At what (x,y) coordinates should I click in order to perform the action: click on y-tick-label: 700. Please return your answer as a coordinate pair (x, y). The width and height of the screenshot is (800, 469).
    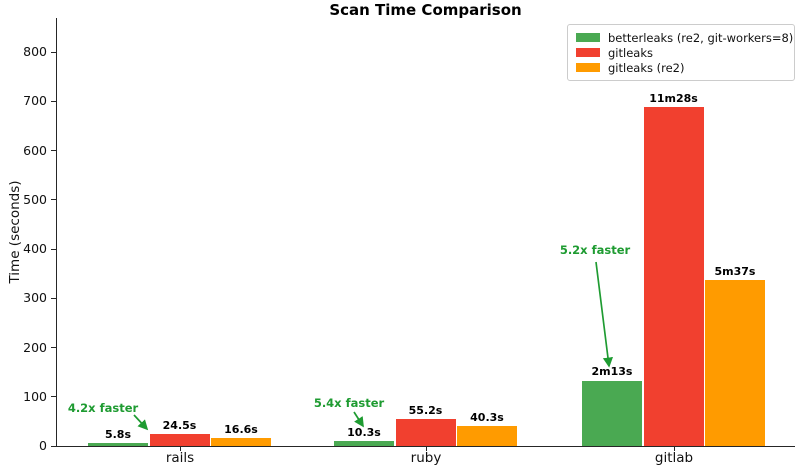
    Looking at the image, I should click on (35, 101).